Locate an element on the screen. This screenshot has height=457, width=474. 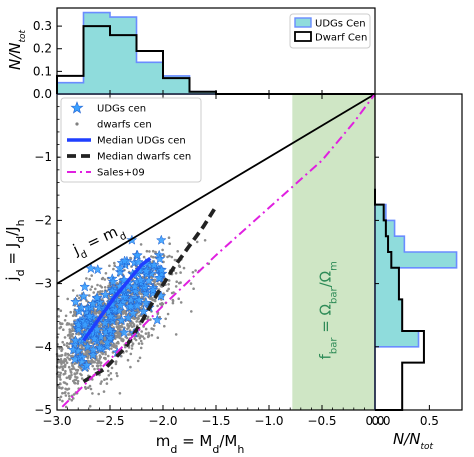
x-tick-label: 0.0 is located at coordinates (374, 421).